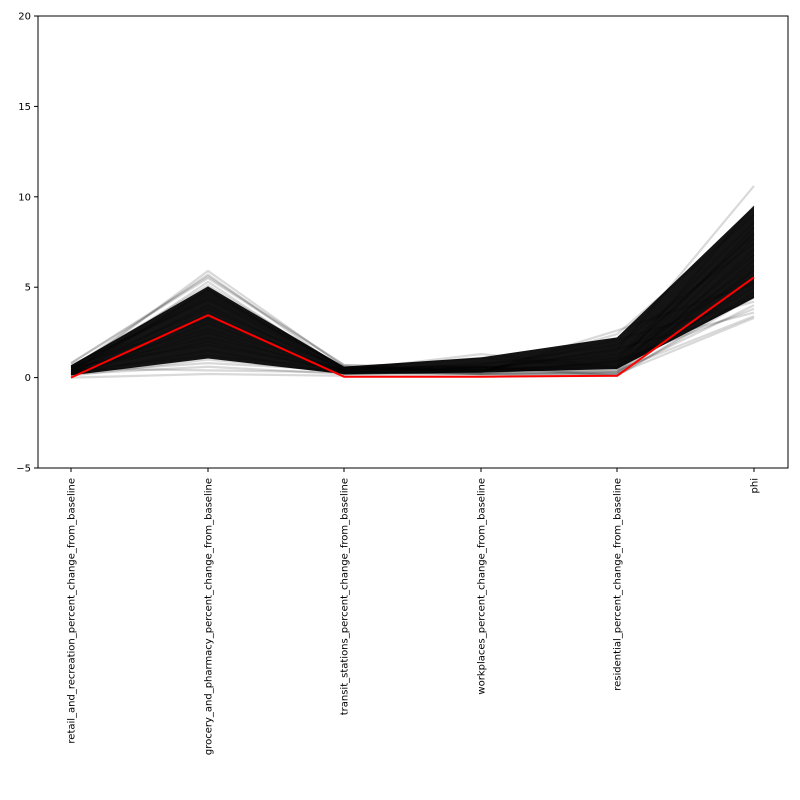 The image size is (800, 800). What do you see at coordinates (482, 586) in the screenshot?
I see `x-tick-label: workplaces_percent_change_from_baseline` at bounding box center [482, 586].